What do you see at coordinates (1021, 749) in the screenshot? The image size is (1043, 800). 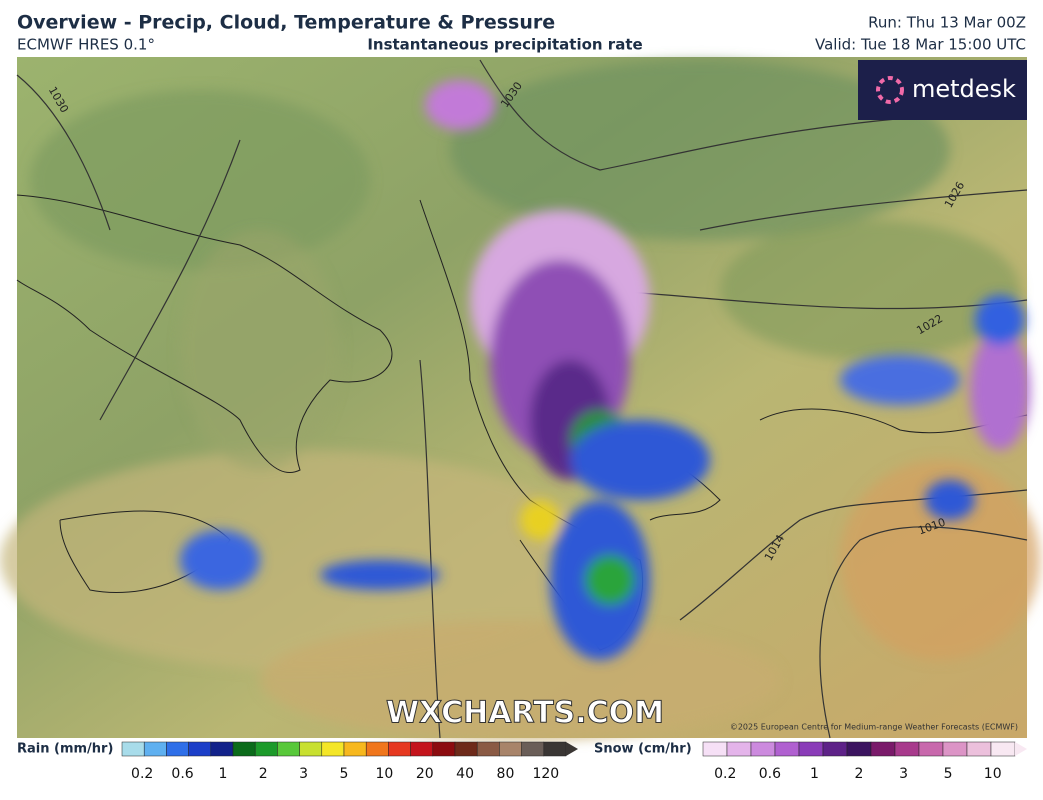 I see `snow-arrow` at bounding box center [1021, 749].